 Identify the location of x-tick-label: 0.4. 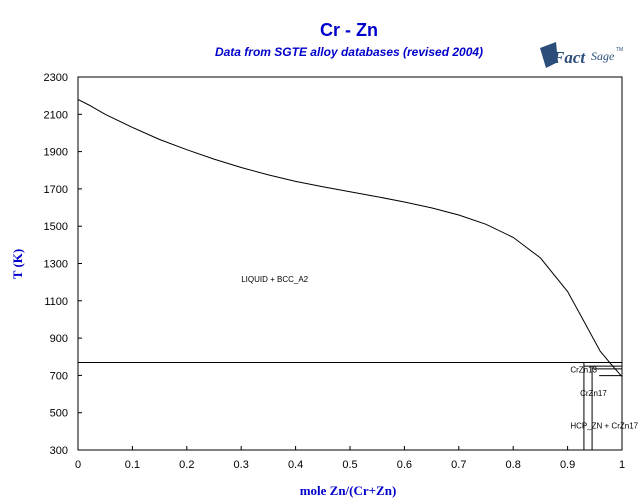
(295, 465).